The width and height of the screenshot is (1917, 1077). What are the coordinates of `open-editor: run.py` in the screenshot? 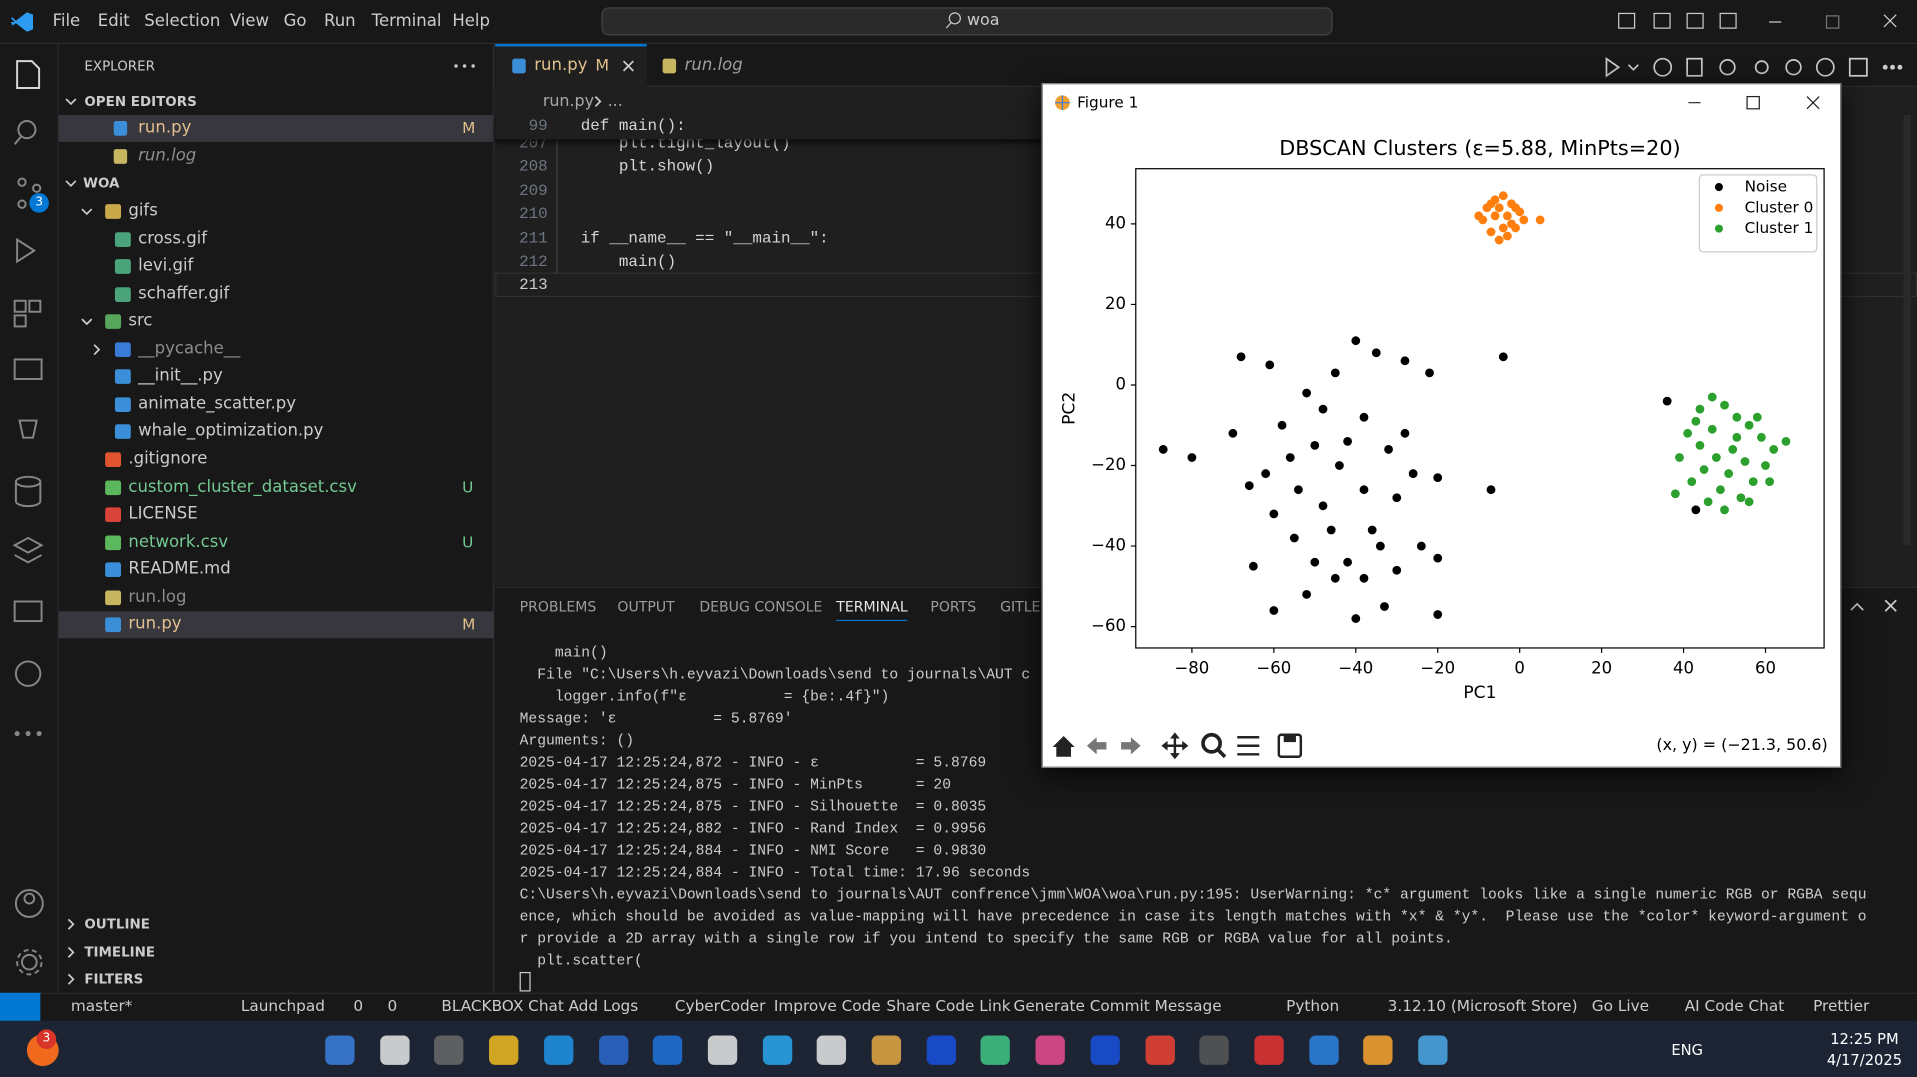 It's located at (165, 127).